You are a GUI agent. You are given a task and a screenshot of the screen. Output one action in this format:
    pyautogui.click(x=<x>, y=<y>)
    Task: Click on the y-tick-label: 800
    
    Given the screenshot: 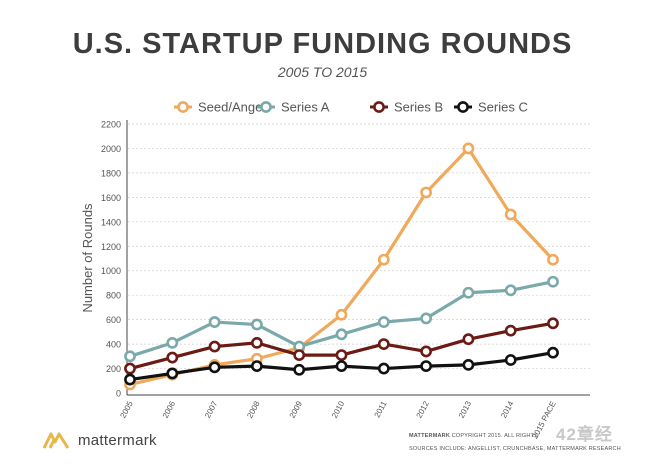 What is the action you would take?
    pyautogui.click(x=113, y=296)
    